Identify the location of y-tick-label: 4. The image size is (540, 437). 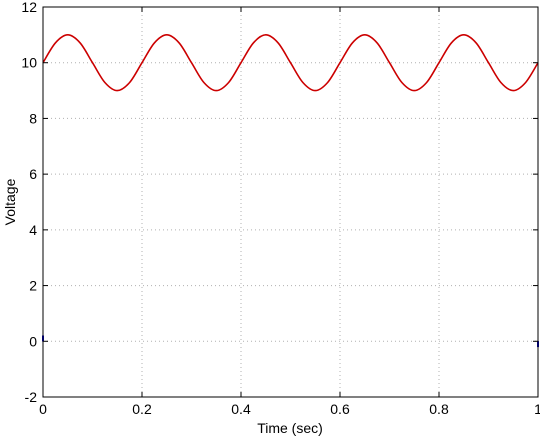
(33, 230).